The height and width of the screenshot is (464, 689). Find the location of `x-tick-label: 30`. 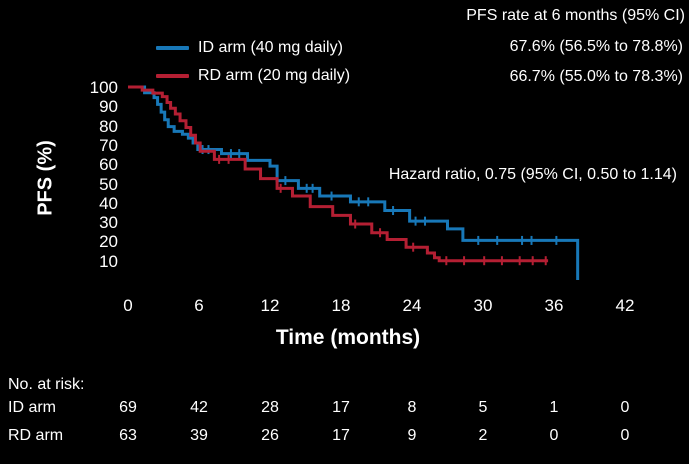

x-tick-label: 30 is located at coordinates (483, 305).